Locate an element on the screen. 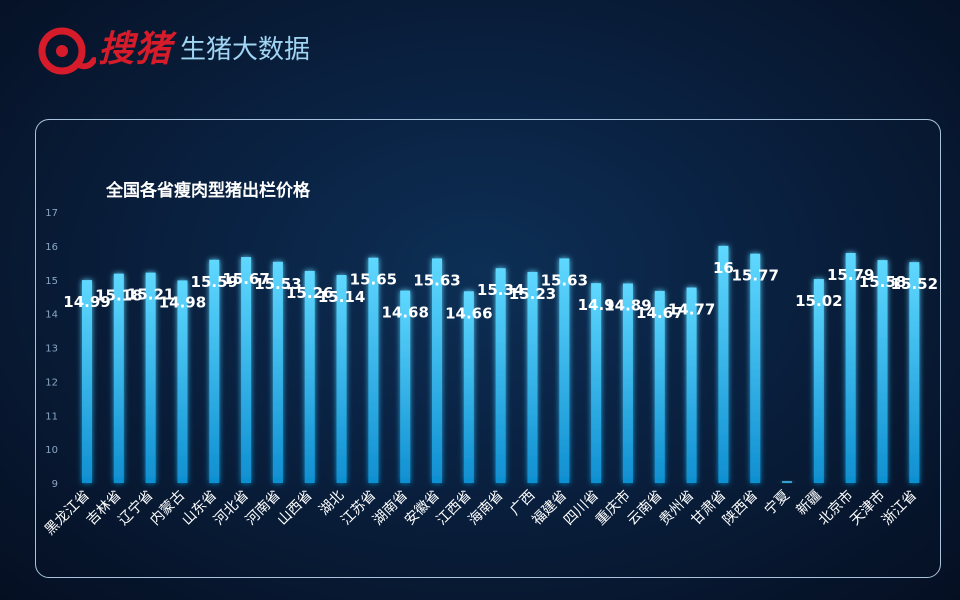 The image size is (960, 600). x-tick-label: 陕西省 is located at coordinates (740, 508).